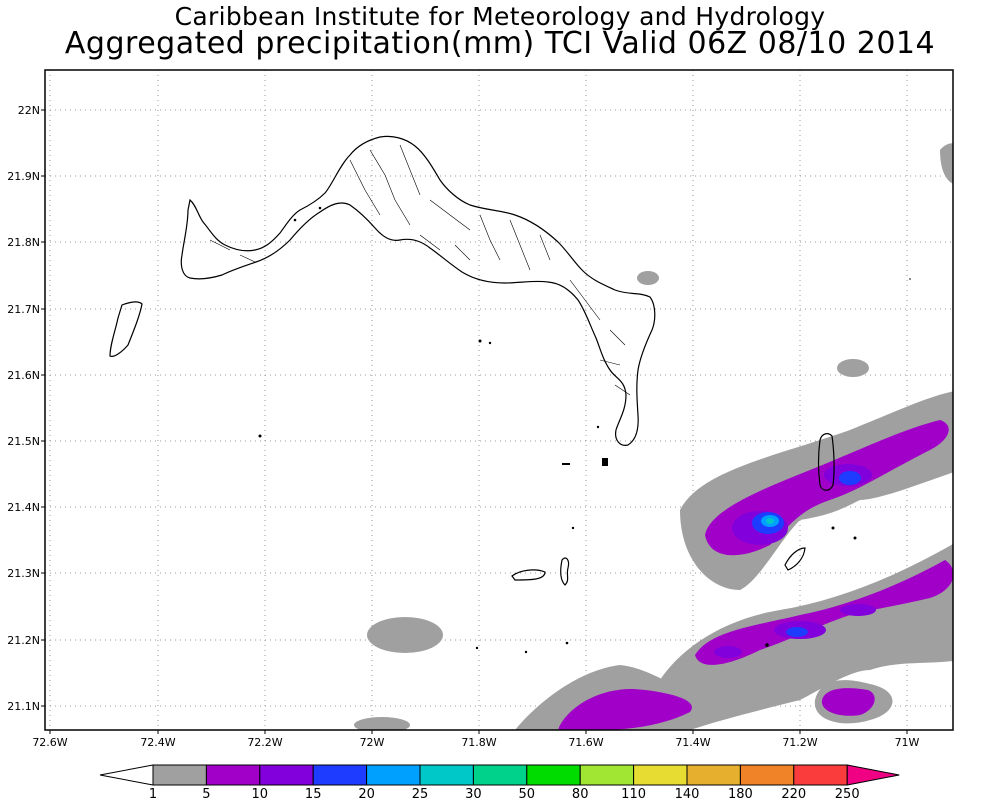 The image size is (1000, 800). Describe the element at coordinates (23, 441) in the screenshot. I see `lat-label: 21.5N` at that location.